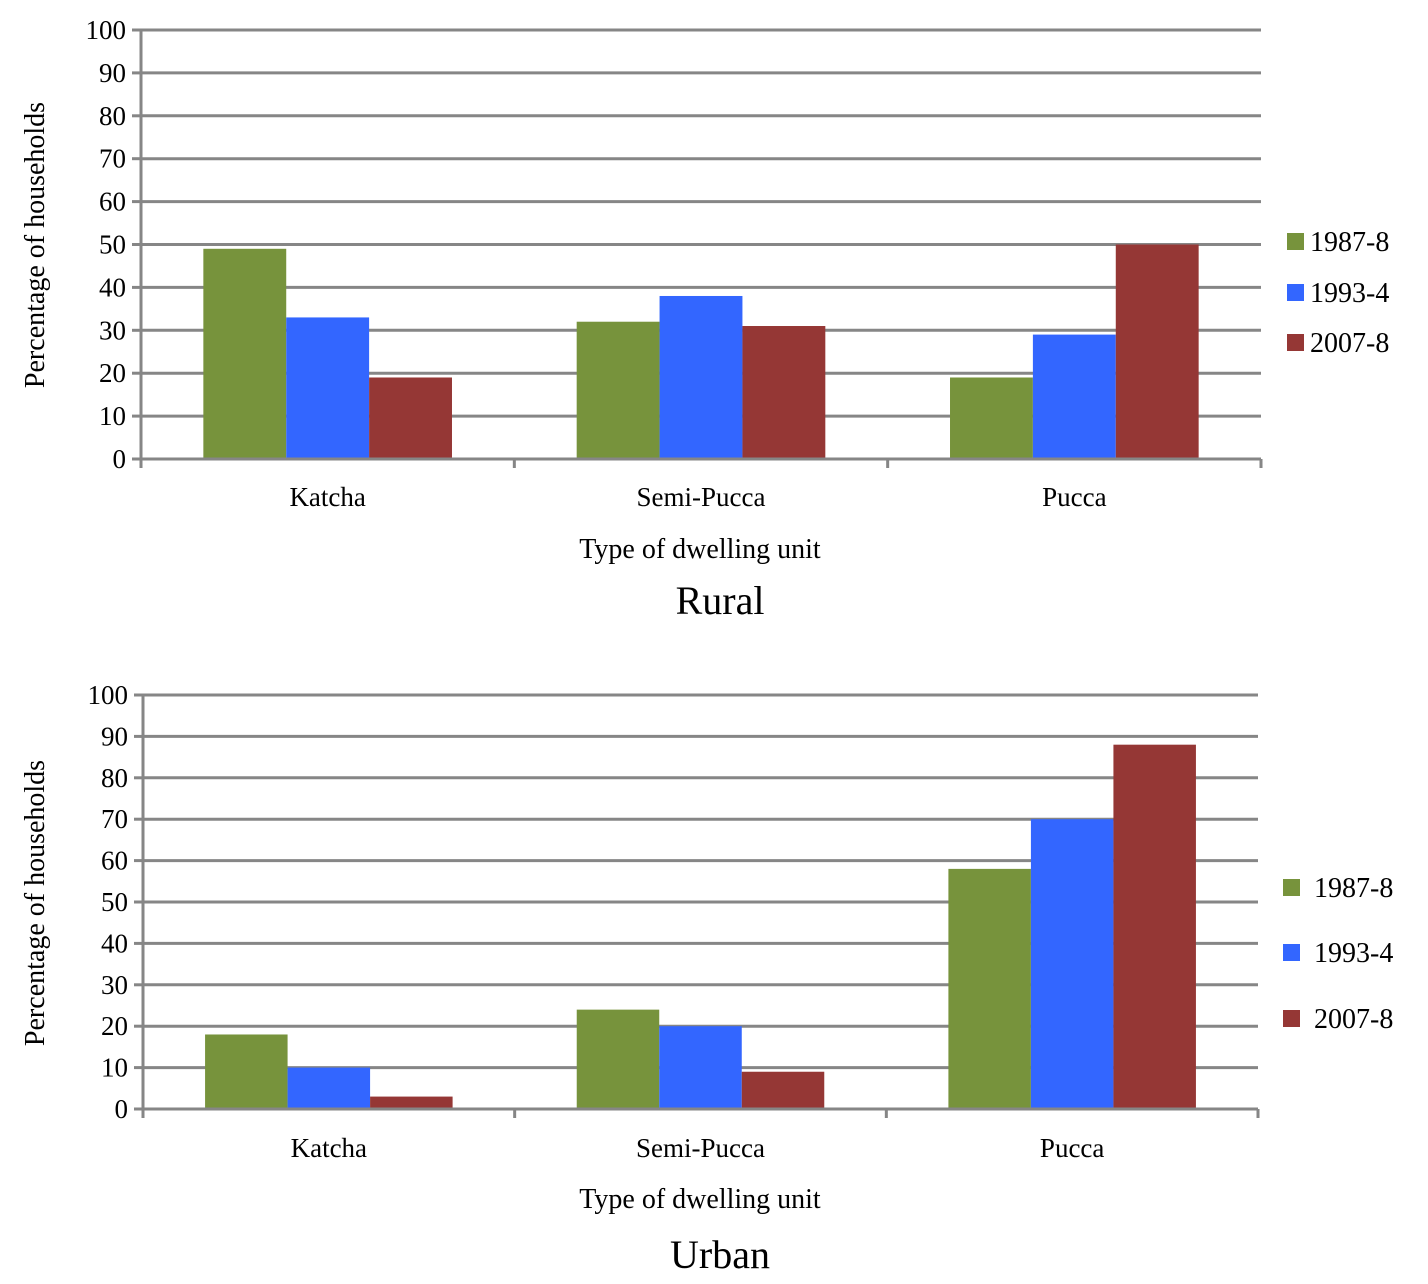 This screenshot has width=1428, height=1284. Describe the element at coordinates (114, 1068) in the screenshot. I see `urban-y-tick-label: 10` at that location.